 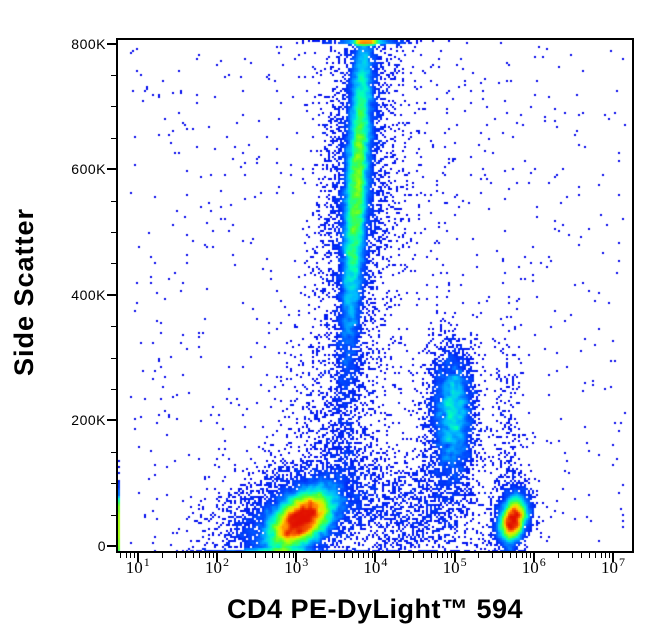 What do you see at coordinates (88, 43) in the screenshot?
I see `y-tick-label: 800K` at bounding box center [88, 43].